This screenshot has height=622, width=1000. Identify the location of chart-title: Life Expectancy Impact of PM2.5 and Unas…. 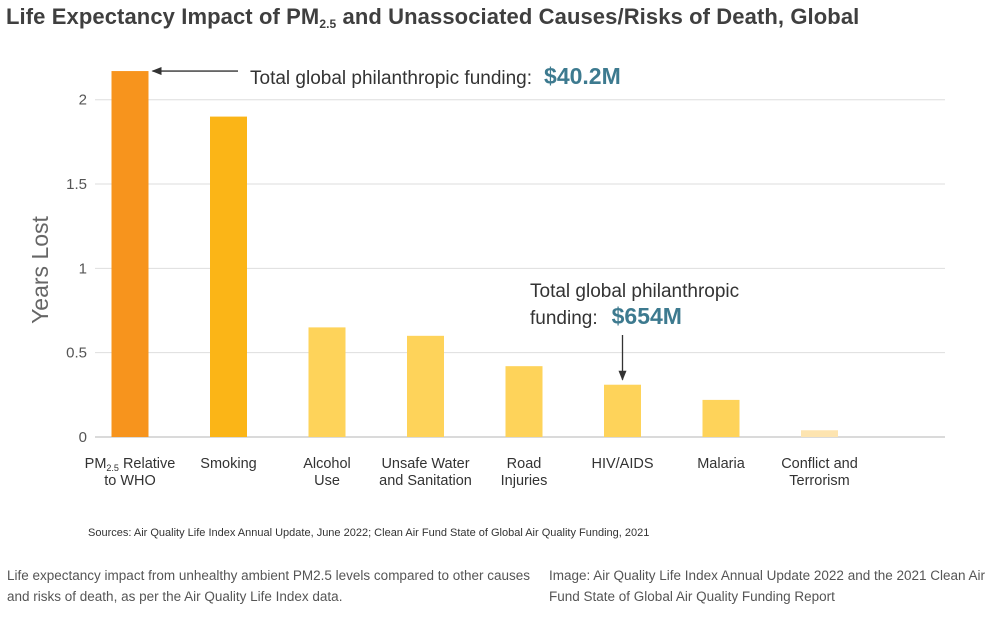
(433, 17).